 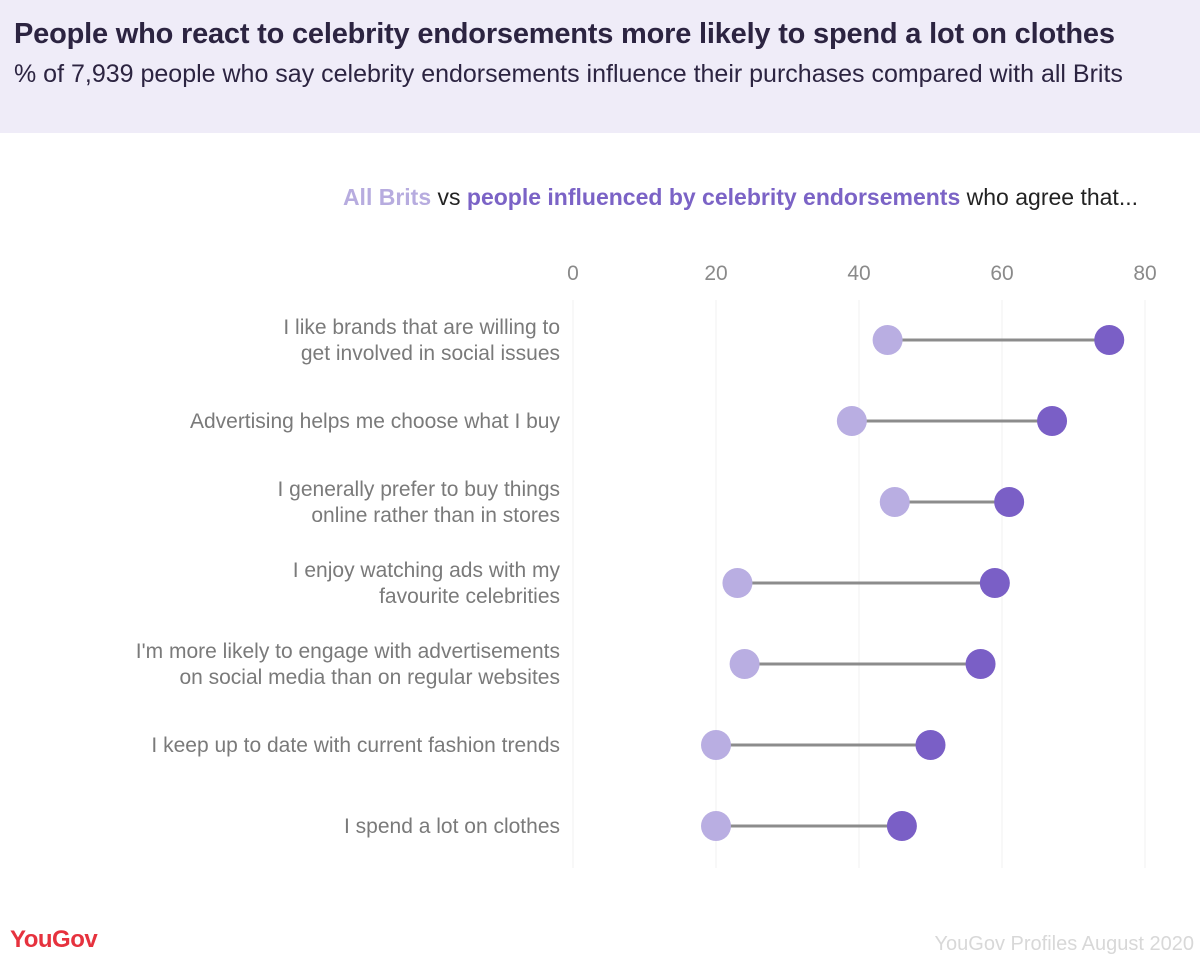 What do you see at coordinates (1001, 273) in the screenshot?
I see `x-tick-label: 60` at bounding box center [1001, 273].